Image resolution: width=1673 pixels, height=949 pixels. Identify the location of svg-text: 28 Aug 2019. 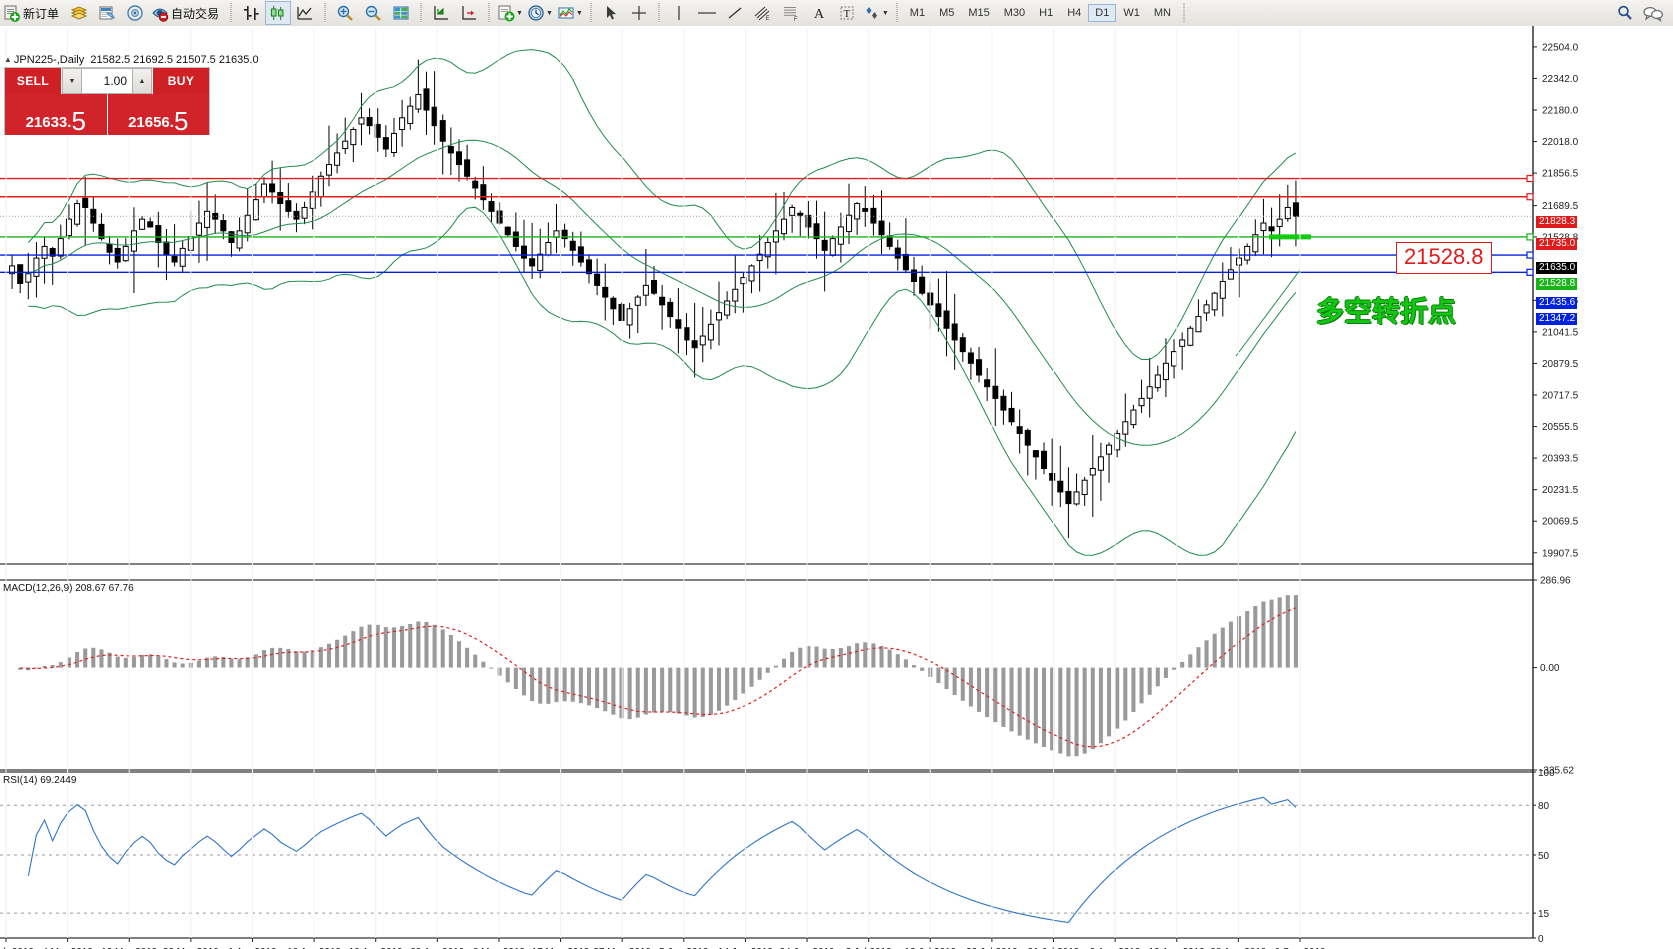
(1238, 948).